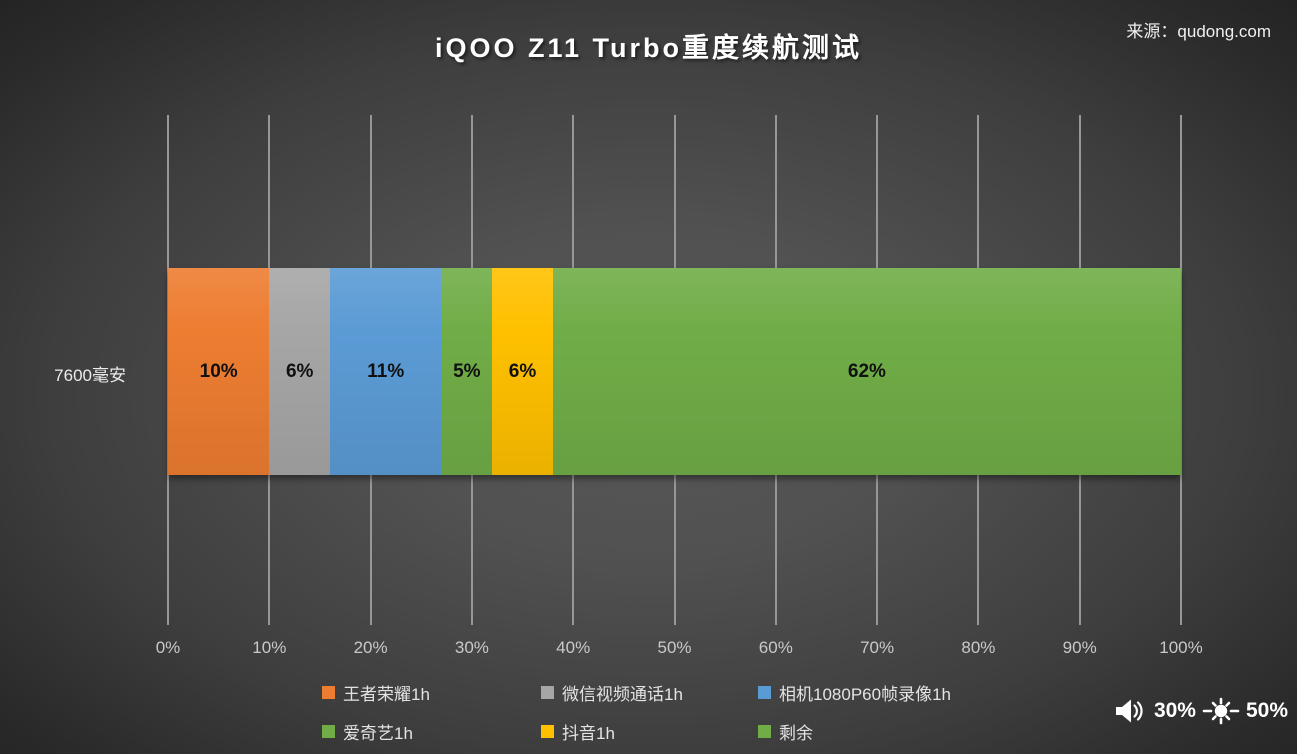  I want to click on legend-item: 微信视频通话1h, so click(649, 692).